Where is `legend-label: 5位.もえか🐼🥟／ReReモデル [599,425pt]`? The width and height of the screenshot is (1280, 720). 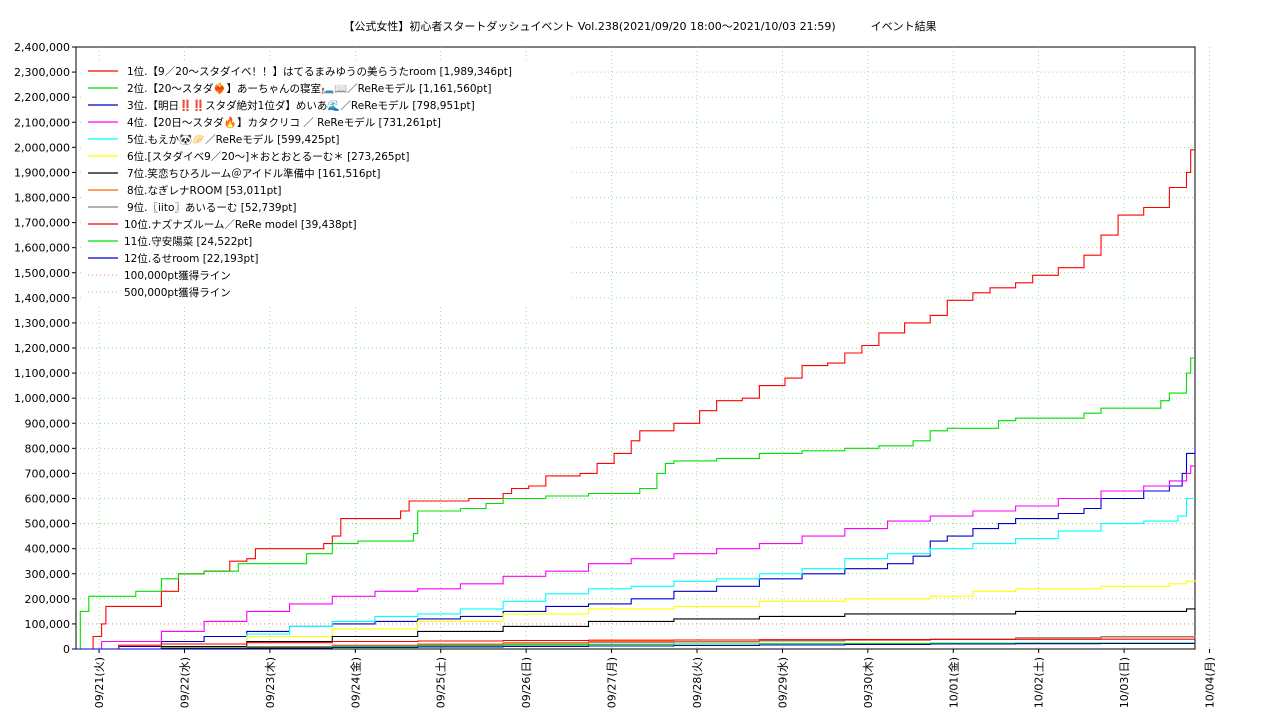
legend-label: 5位.もえか🐼🥟／ReReモデル [599,425pt] is located at coordinates (233, 139).